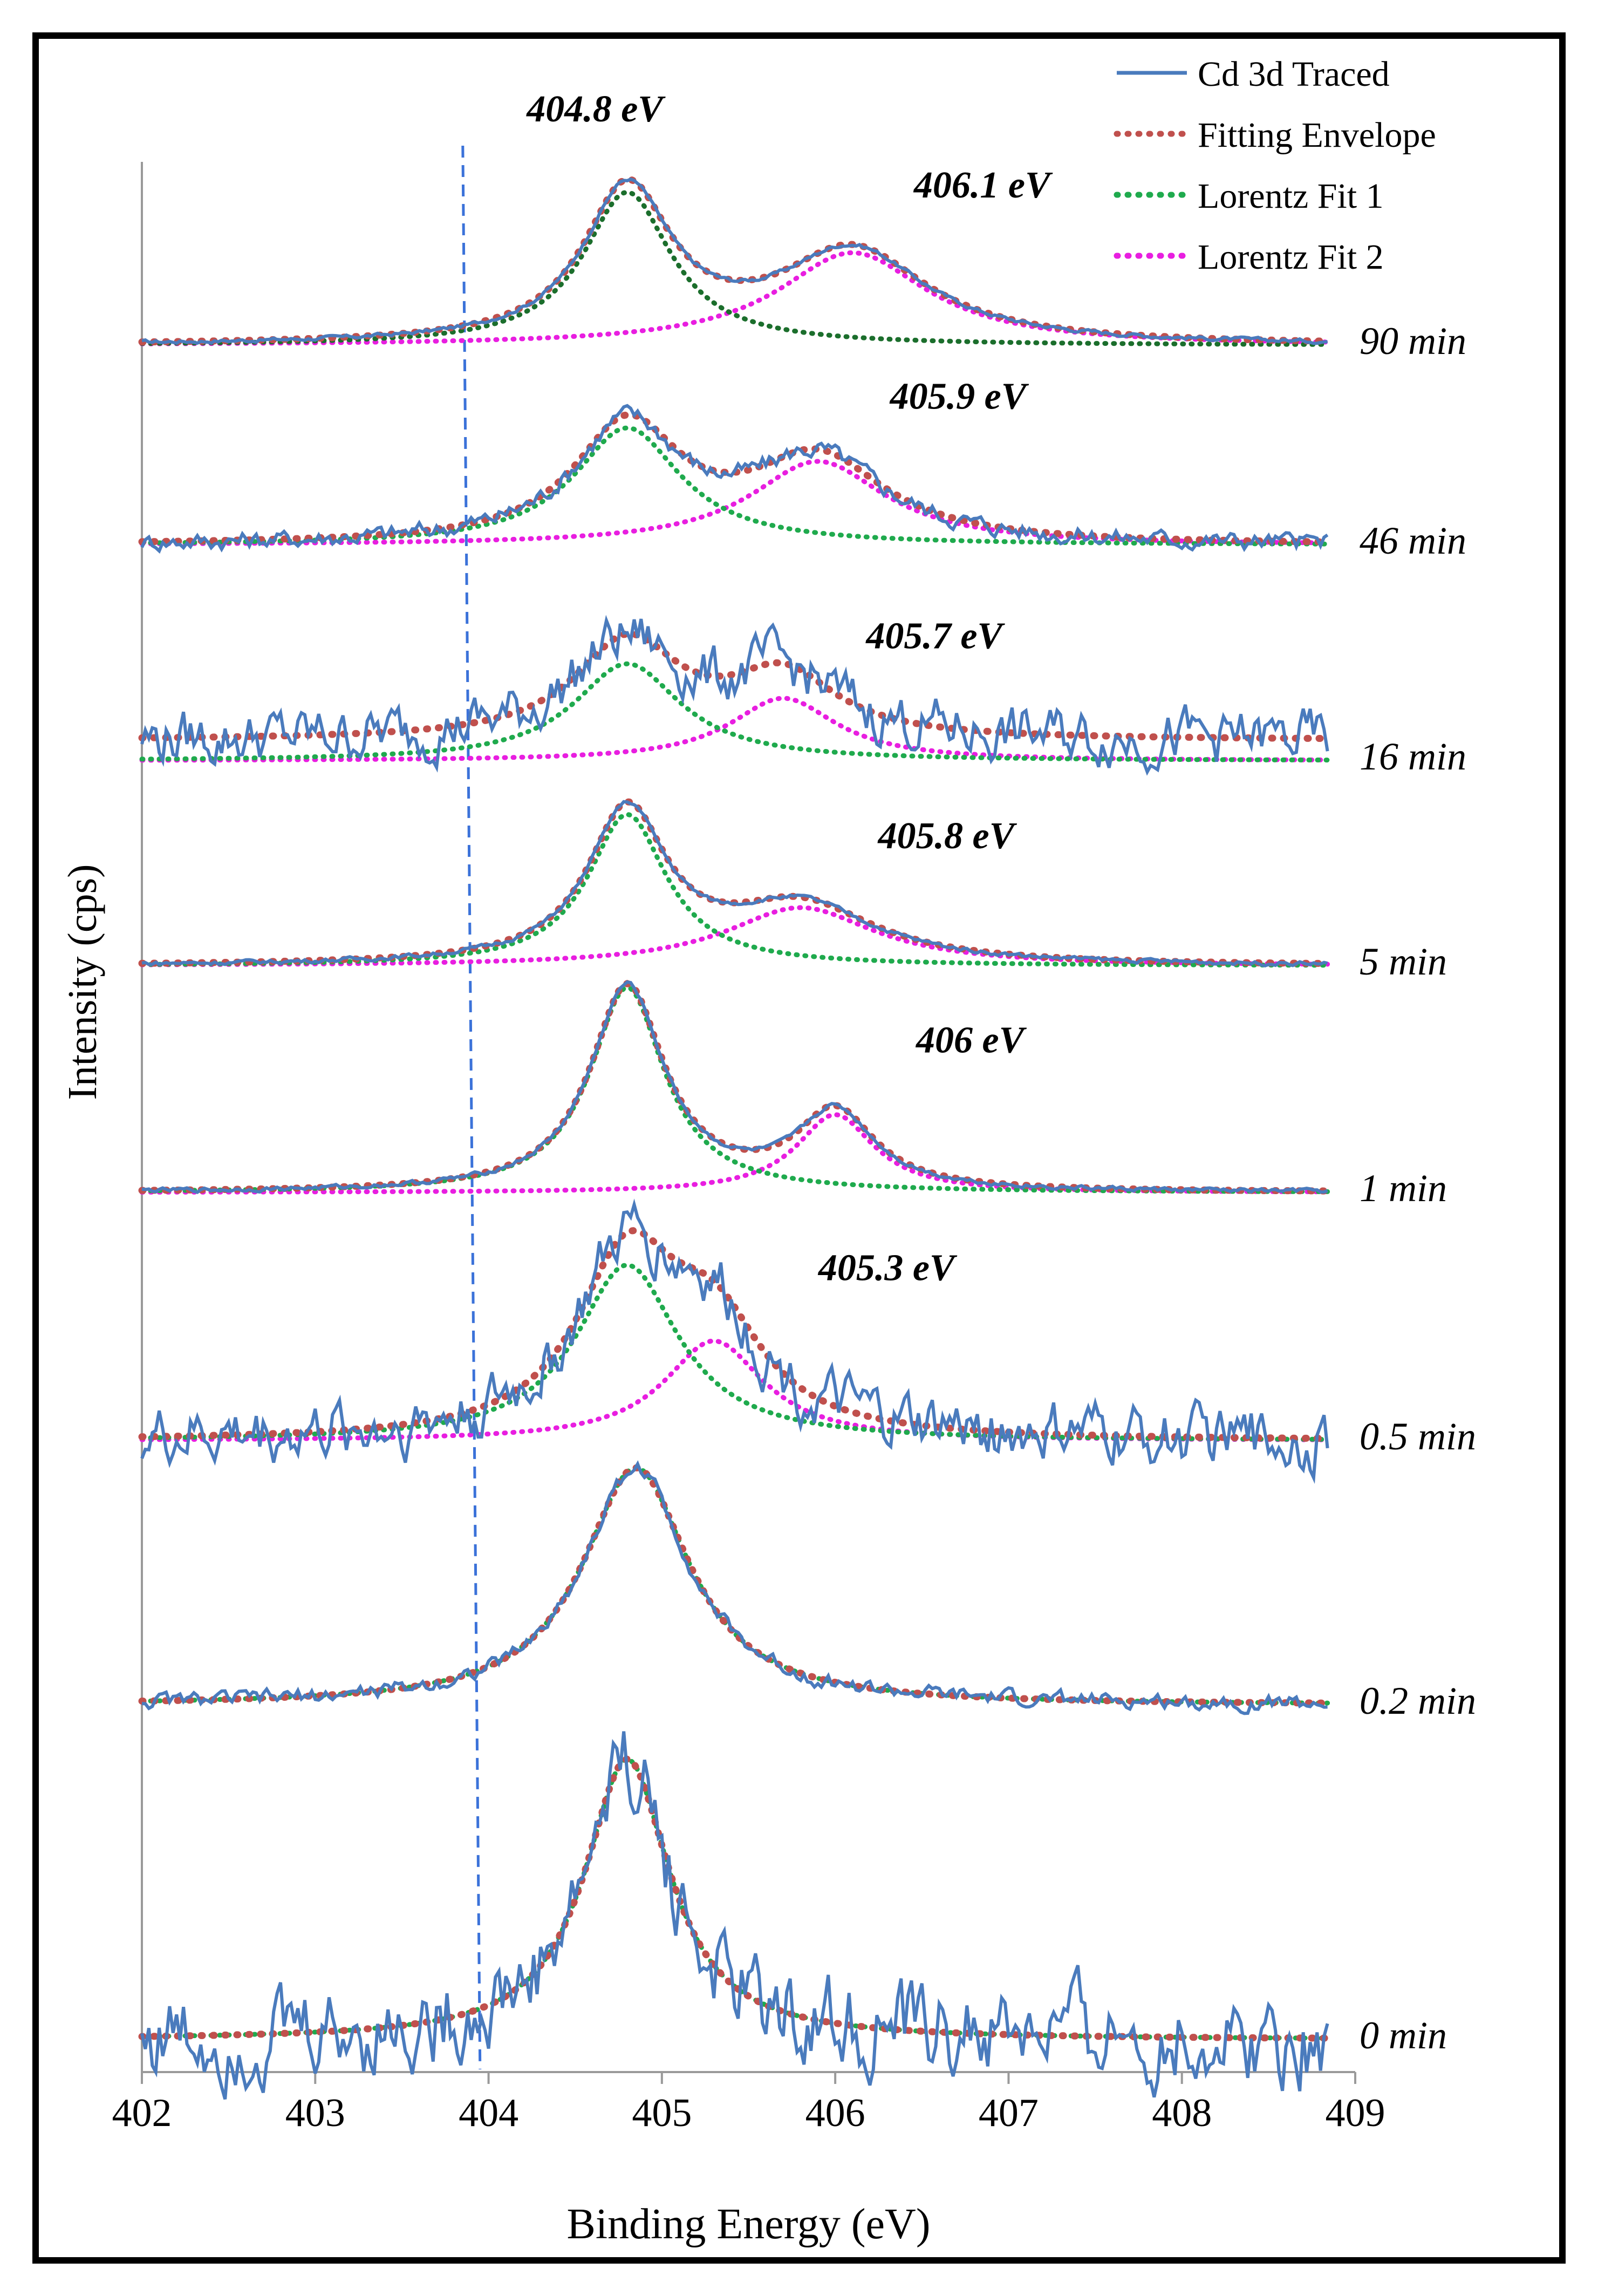 Image resolution: width=1598 pixels, height=2296 pixels. I want to click on panel-time-label: 46 min, so click(1413, 541).